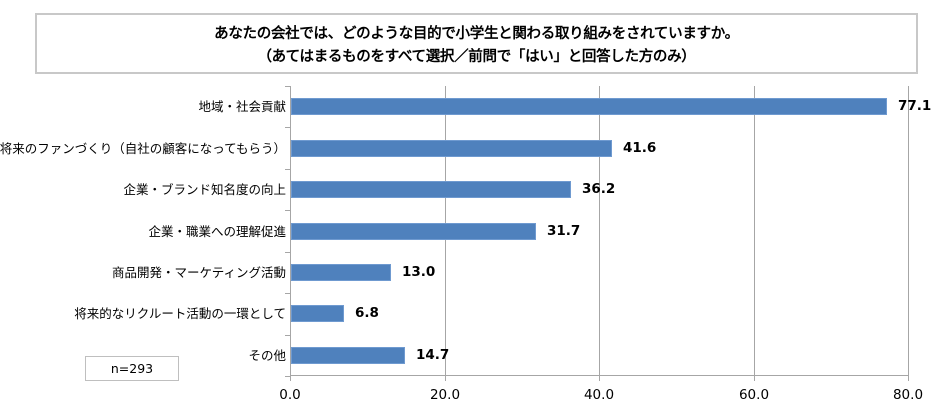 Image resolution: width=940 pixels, height=413 pixels. What do you see at coordinates (132, 368) in the screenshot?
I see `sample-size-box: n=293` at bounding box center [132, 368].